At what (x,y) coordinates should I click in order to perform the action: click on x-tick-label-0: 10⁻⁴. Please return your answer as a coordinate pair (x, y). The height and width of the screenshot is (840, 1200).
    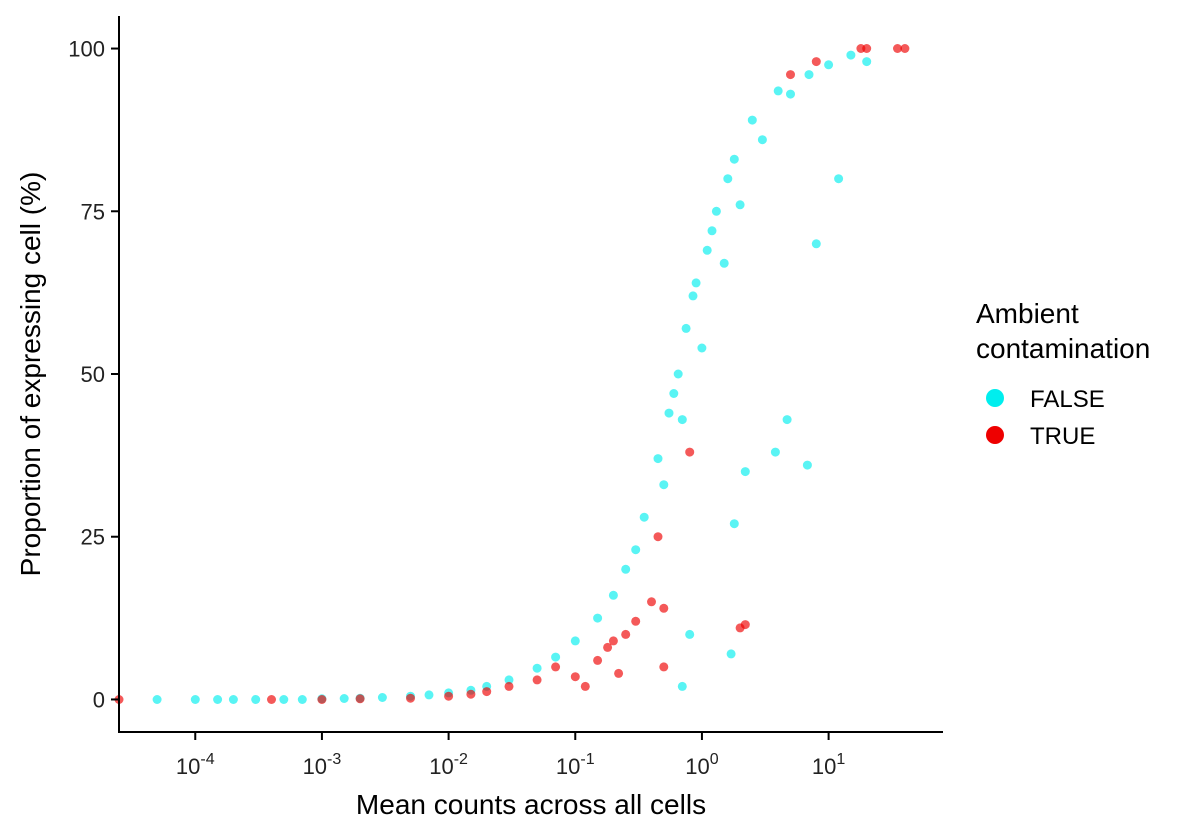
    Looking at the image, I should click on (195, 765).